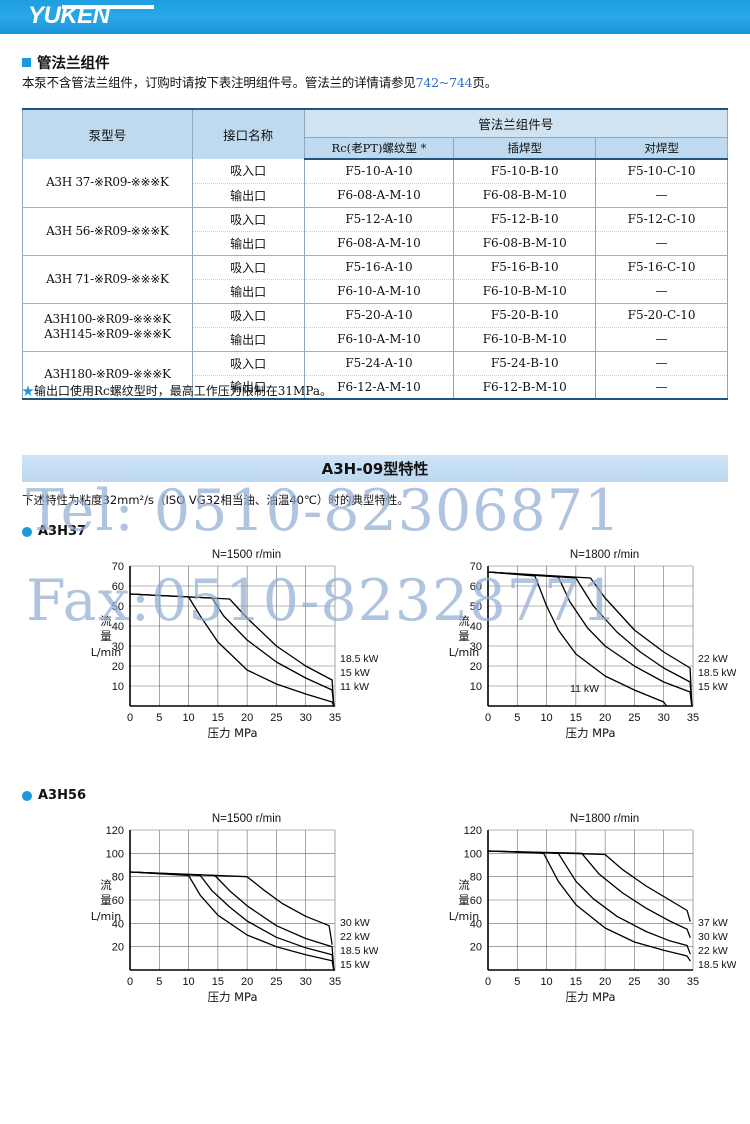 This screenshot has width=750, height=1124. I want to click on watermark-tel: Tel: 0510-82306871, so click(324, 511).